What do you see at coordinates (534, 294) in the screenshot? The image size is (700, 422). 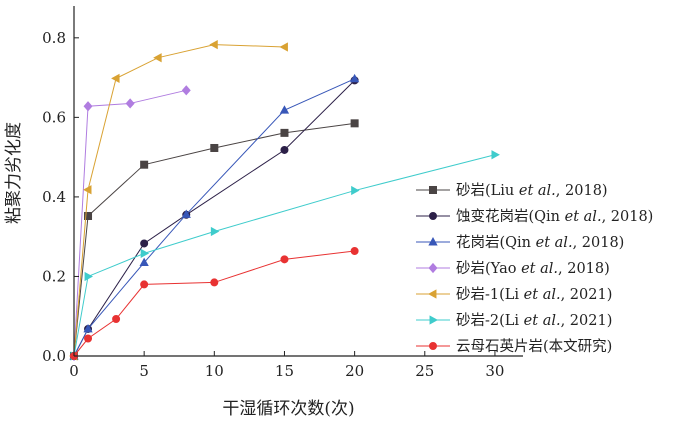 I see `legend-label: 砂岩-1(Li et al., 2021)` at bounding box center [534, 294].